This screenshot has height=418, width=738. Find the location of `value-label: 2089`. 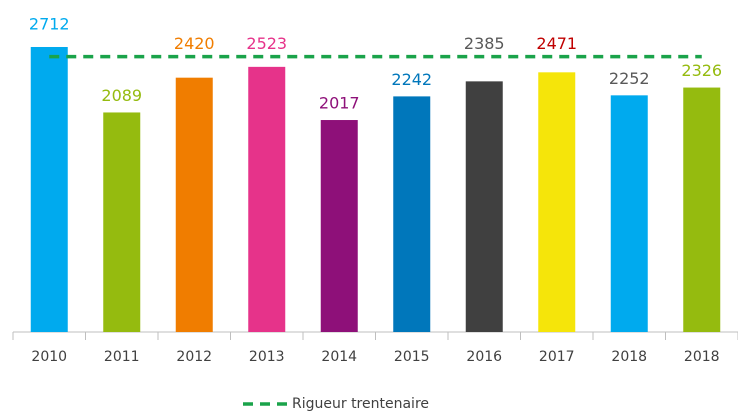

value-label: 2089 is located at coordinates (121, 95).